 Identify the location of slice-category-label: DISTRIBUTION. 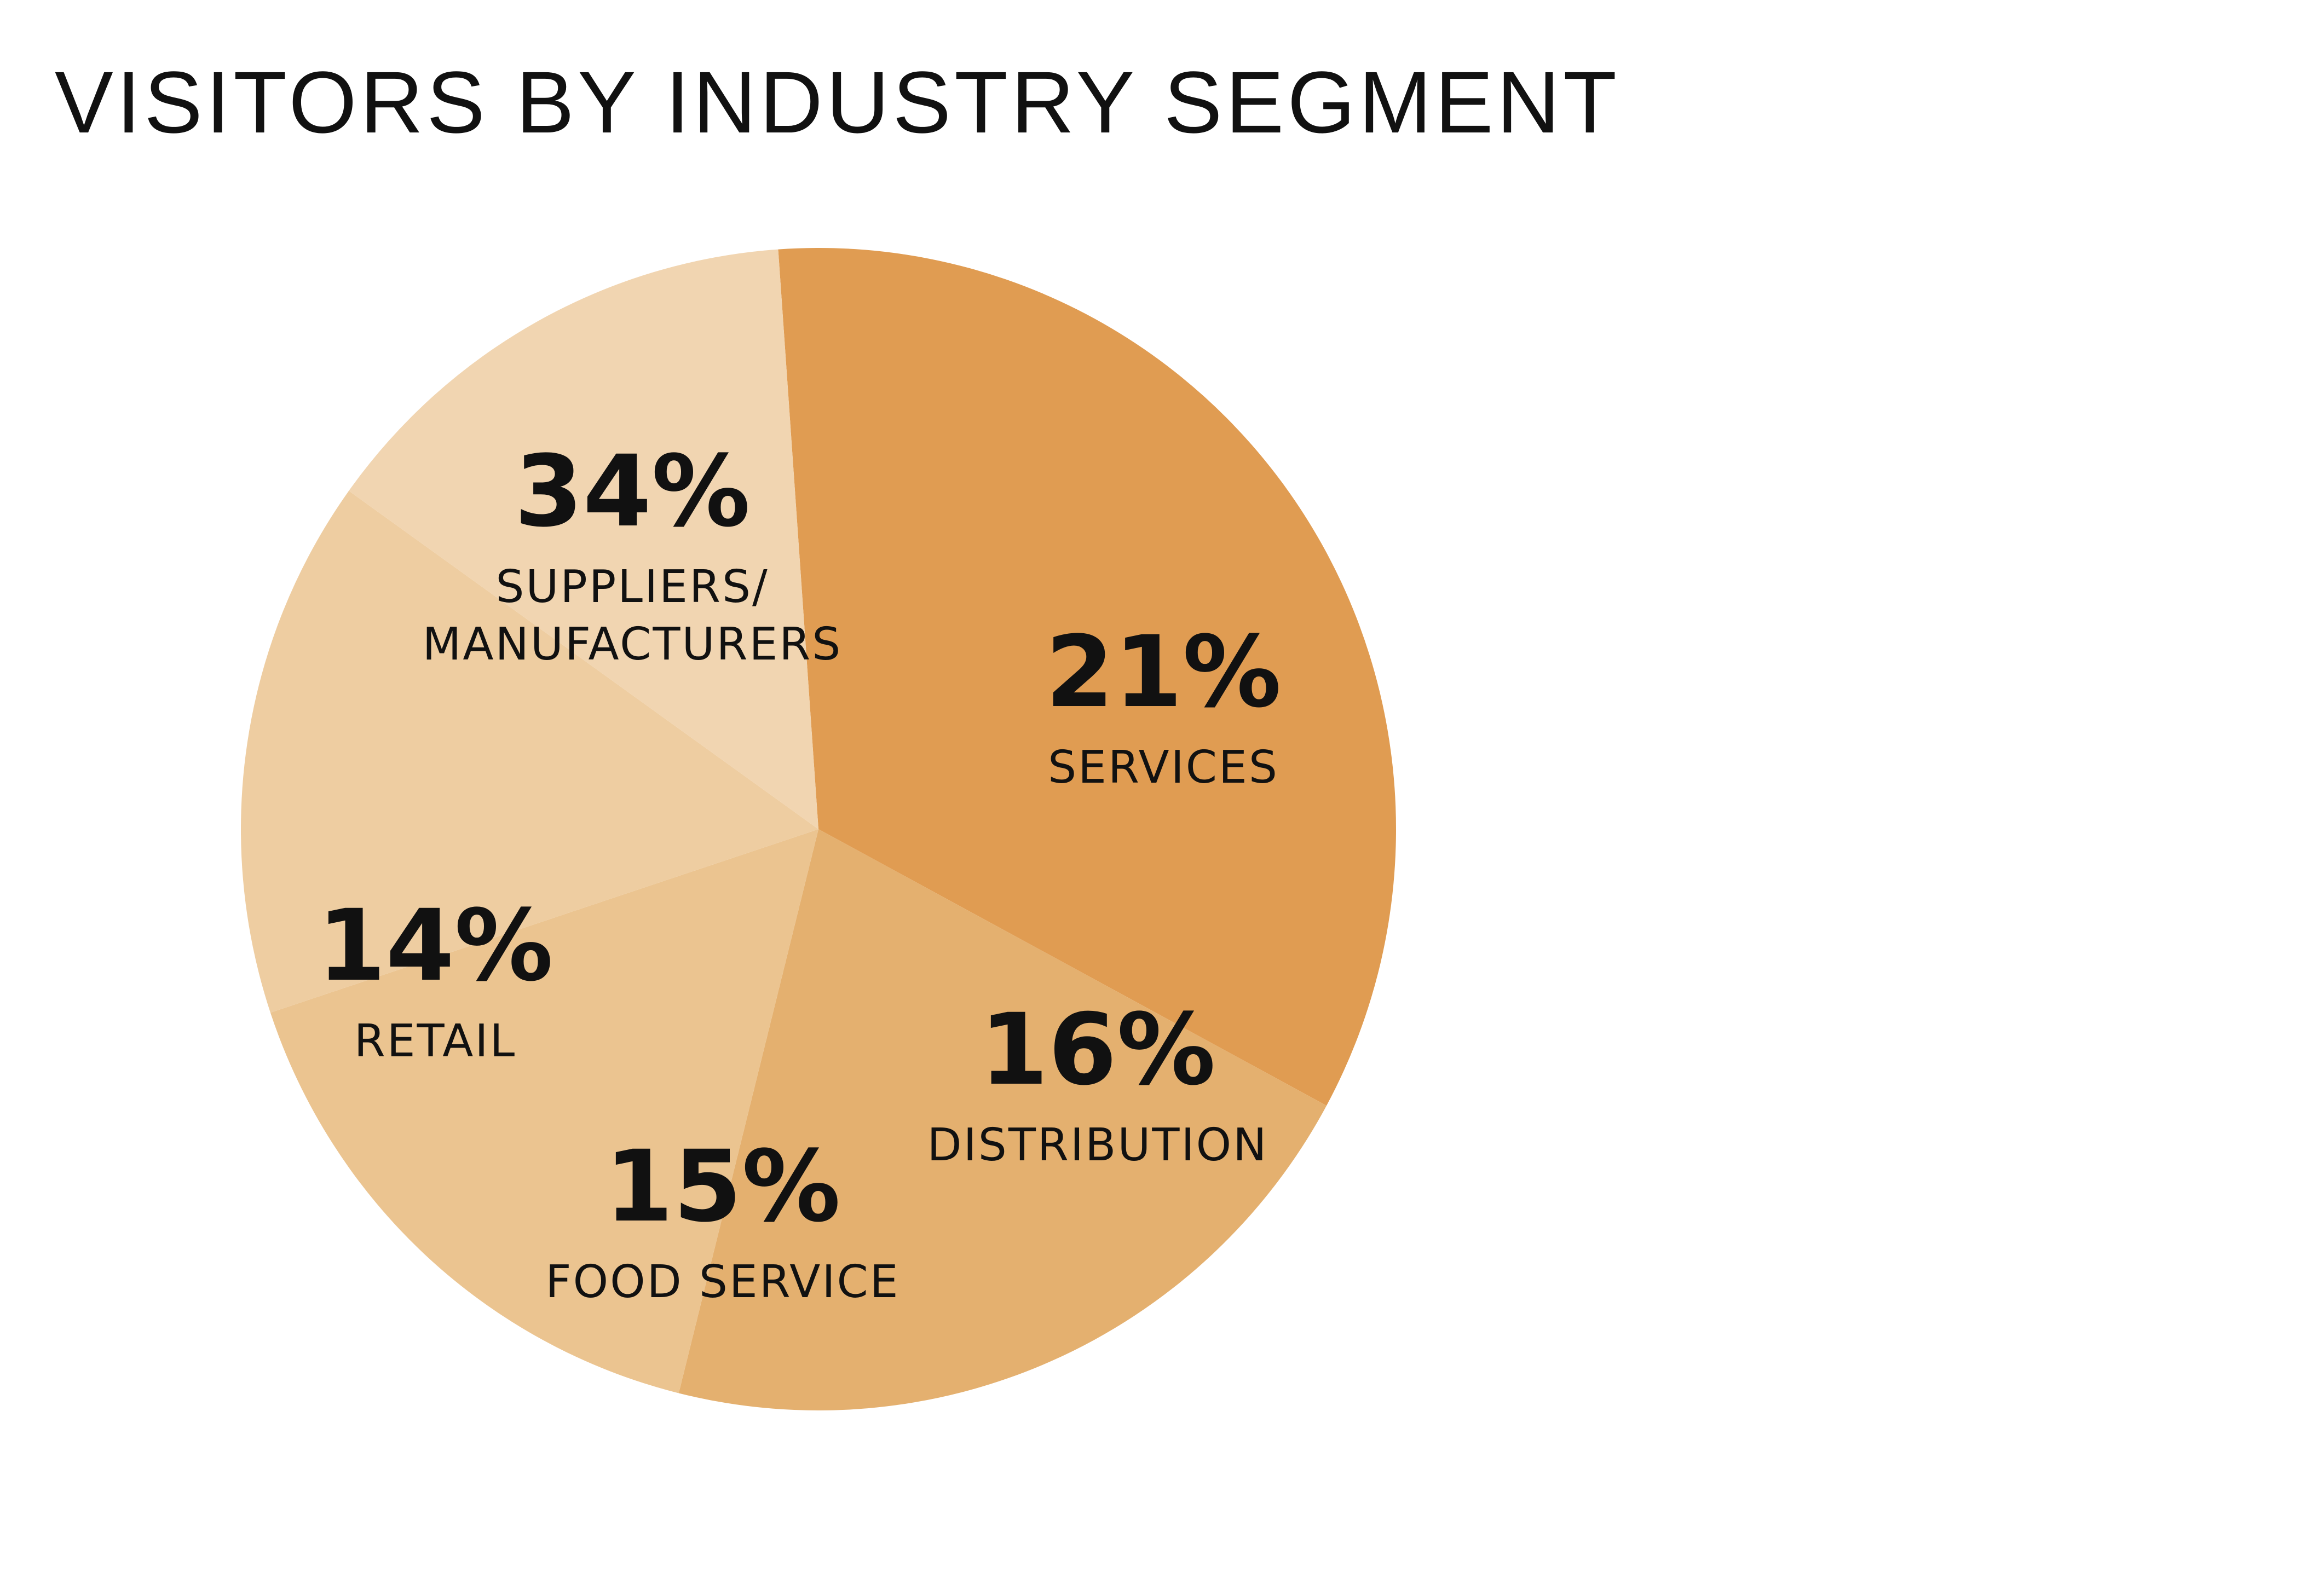
(1097, 1145).